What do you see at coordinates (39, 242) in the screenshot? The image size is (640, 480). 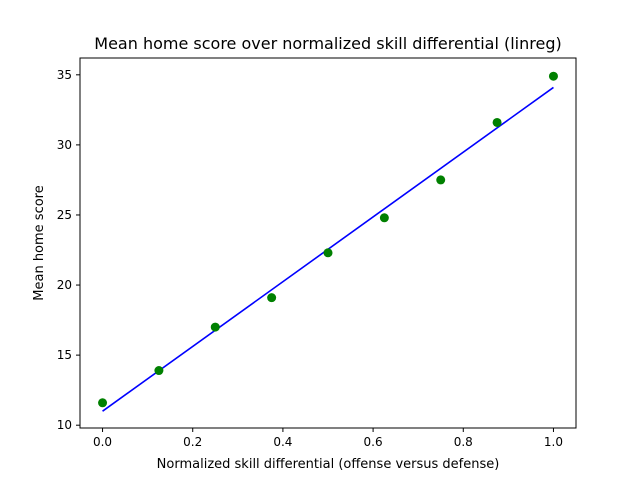 I see `y-axis-label: Mean home score` at bounding box center [39, 242].